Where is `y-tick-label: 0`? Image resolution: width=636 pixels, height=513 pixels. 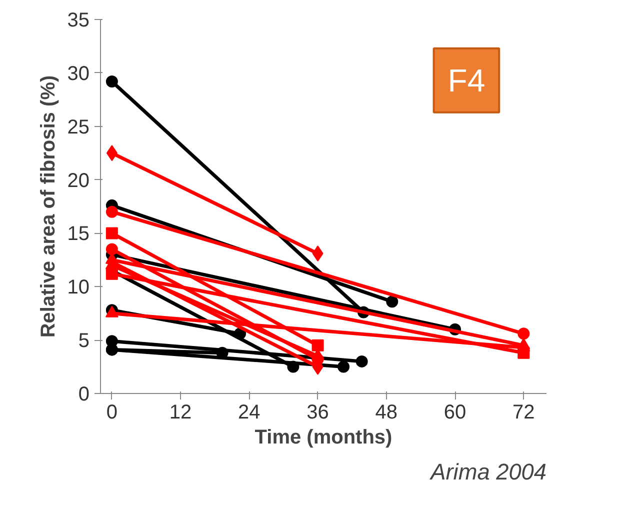
y-tick-label: 0 is located at coordinates (84, 395).